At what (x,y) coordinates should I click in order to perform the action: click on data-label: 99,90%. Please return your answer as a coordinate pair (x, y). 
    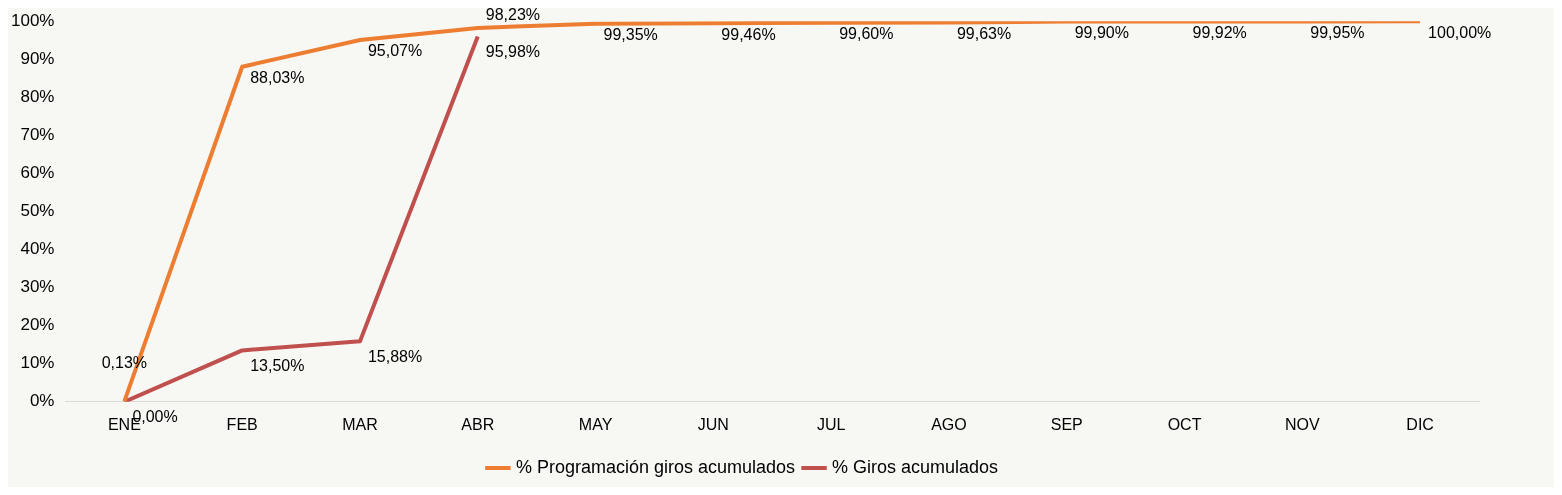
    Looking at the image, I should click on (1101, 32).